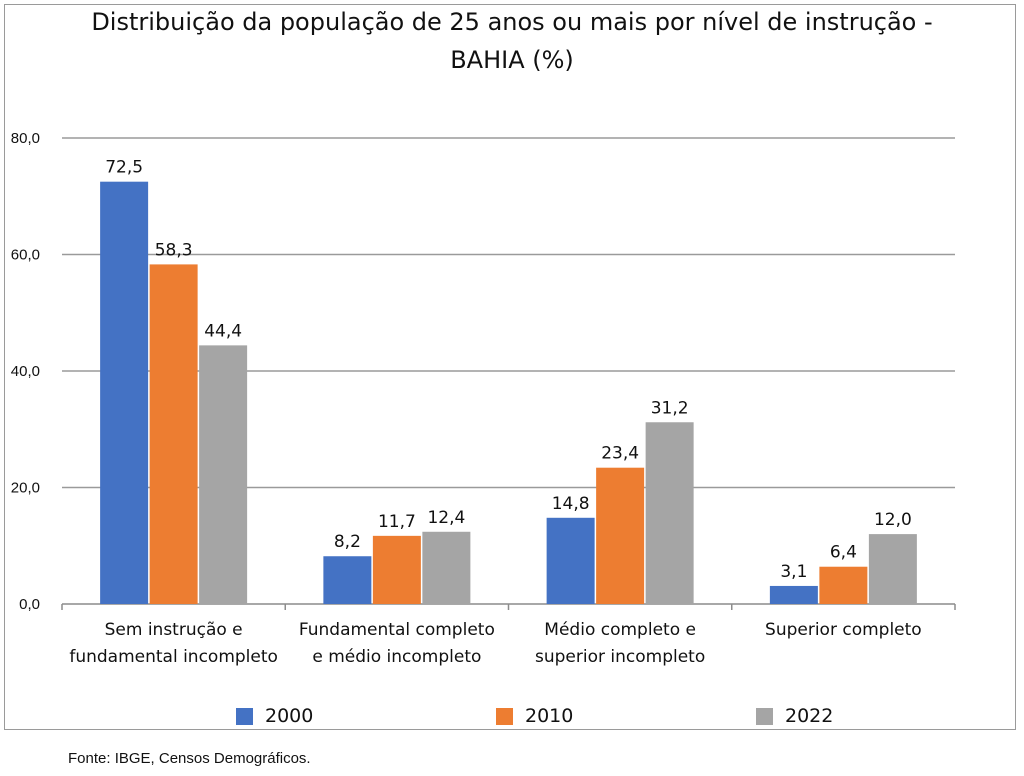  I want to click on legend-label-2000: 2000, so click(289, 716).